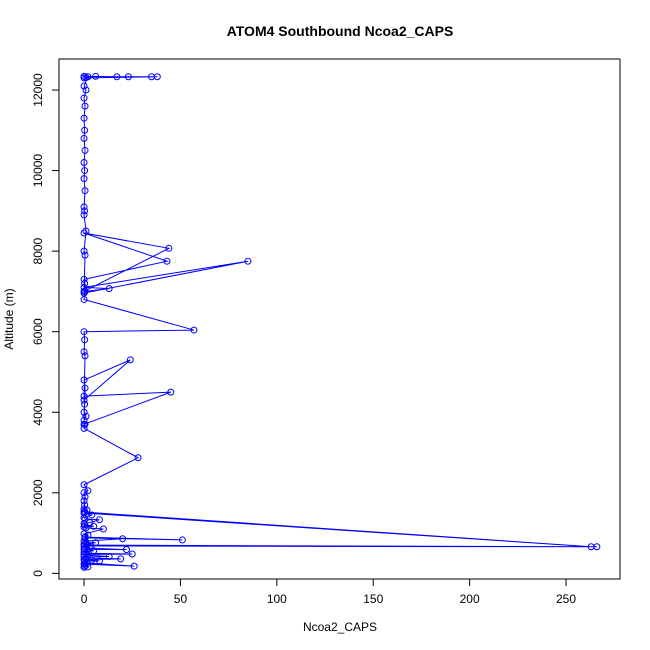  Describe the element at coordinates (566, 599) in the screenshot. I see `x-tick-label: 250` at that location.